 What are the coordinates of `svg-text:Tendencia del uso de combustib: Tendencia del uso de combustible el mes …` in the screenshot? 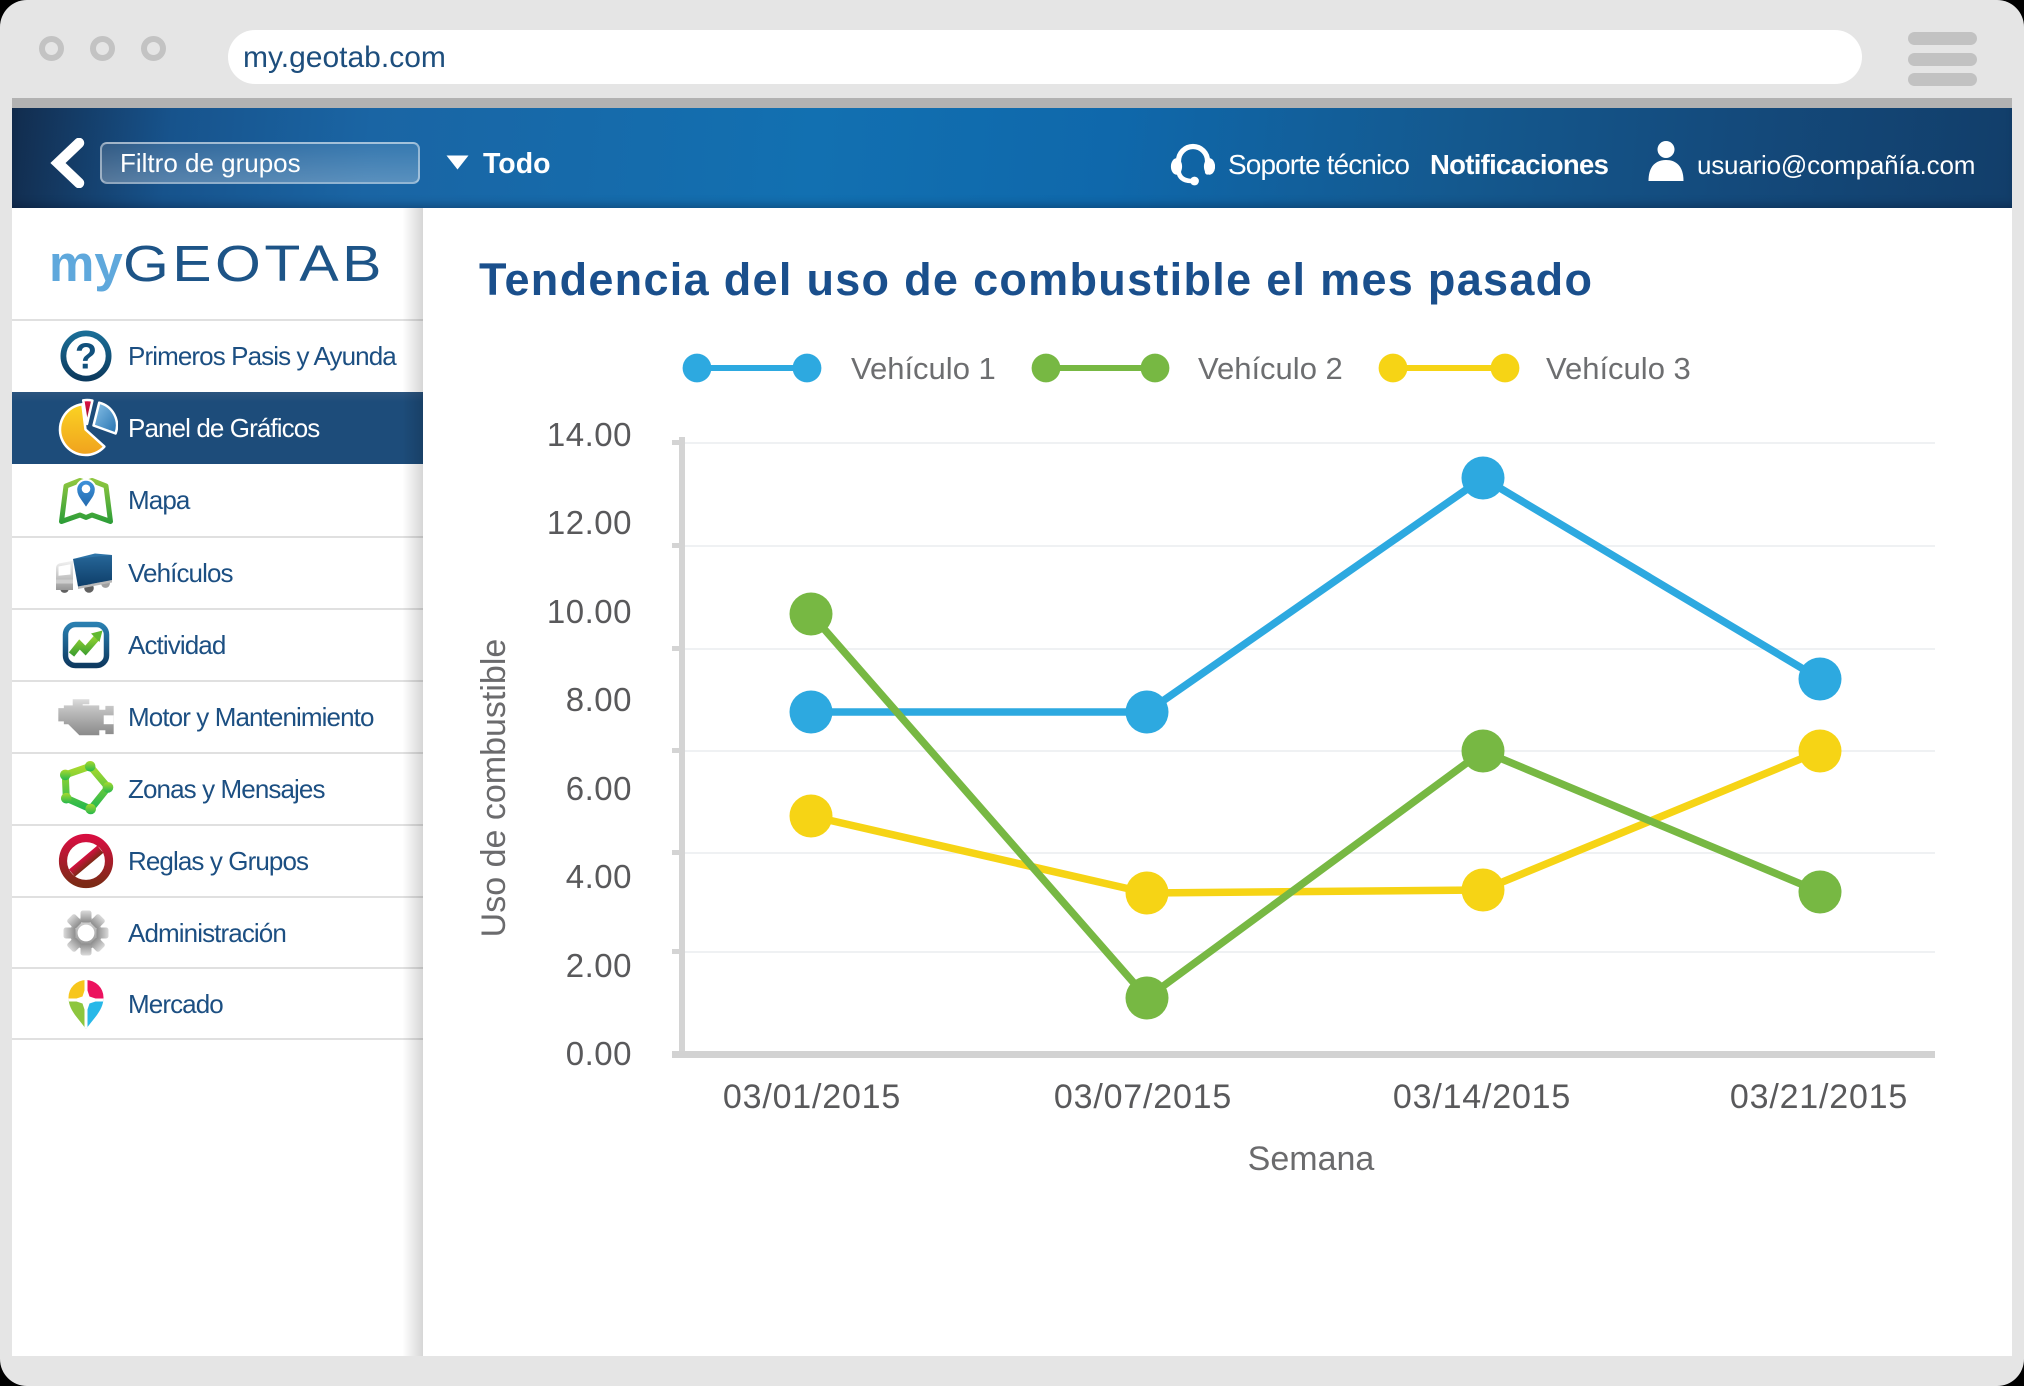 It's located at (1036, 279).